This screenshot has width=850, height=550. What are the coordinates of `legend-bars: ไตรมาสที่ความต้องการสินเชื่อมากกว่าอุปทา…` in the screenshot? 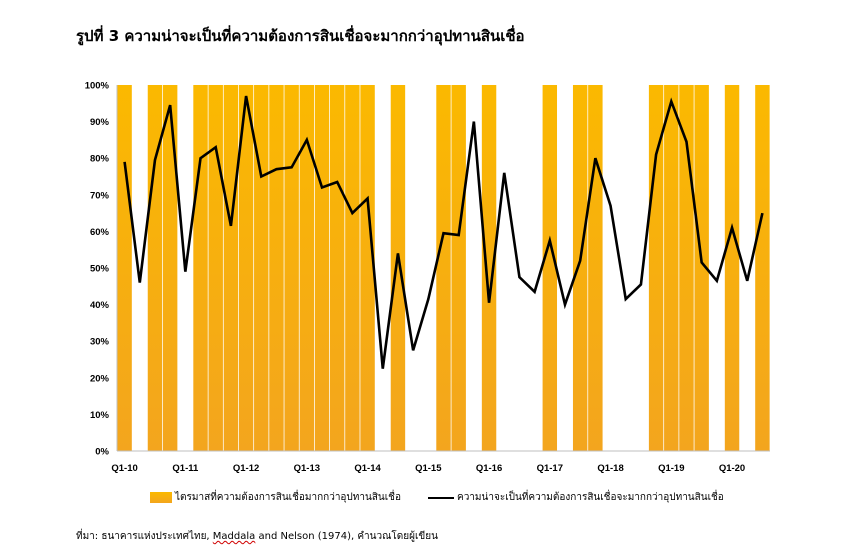 It's located at (275, 497).